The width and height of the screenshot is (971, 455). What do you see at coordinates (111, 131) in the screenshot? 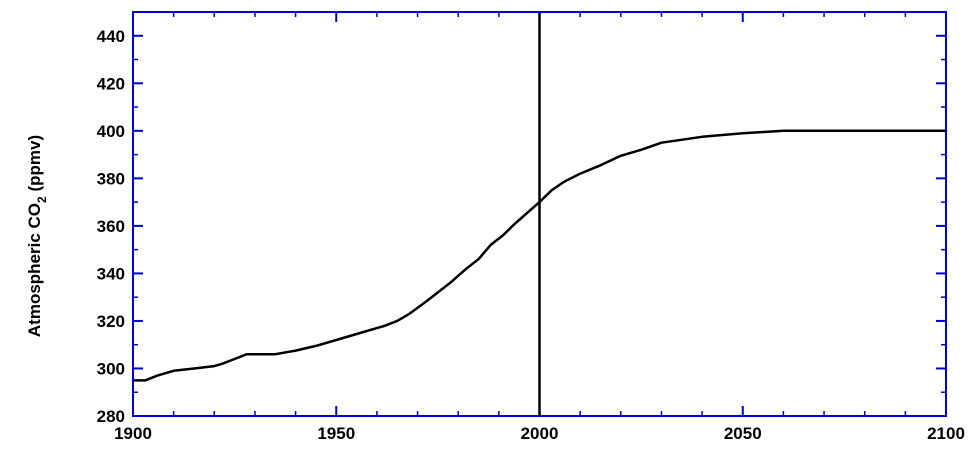
I see `y-tick-label: 400` at bounding box center [111, 131].